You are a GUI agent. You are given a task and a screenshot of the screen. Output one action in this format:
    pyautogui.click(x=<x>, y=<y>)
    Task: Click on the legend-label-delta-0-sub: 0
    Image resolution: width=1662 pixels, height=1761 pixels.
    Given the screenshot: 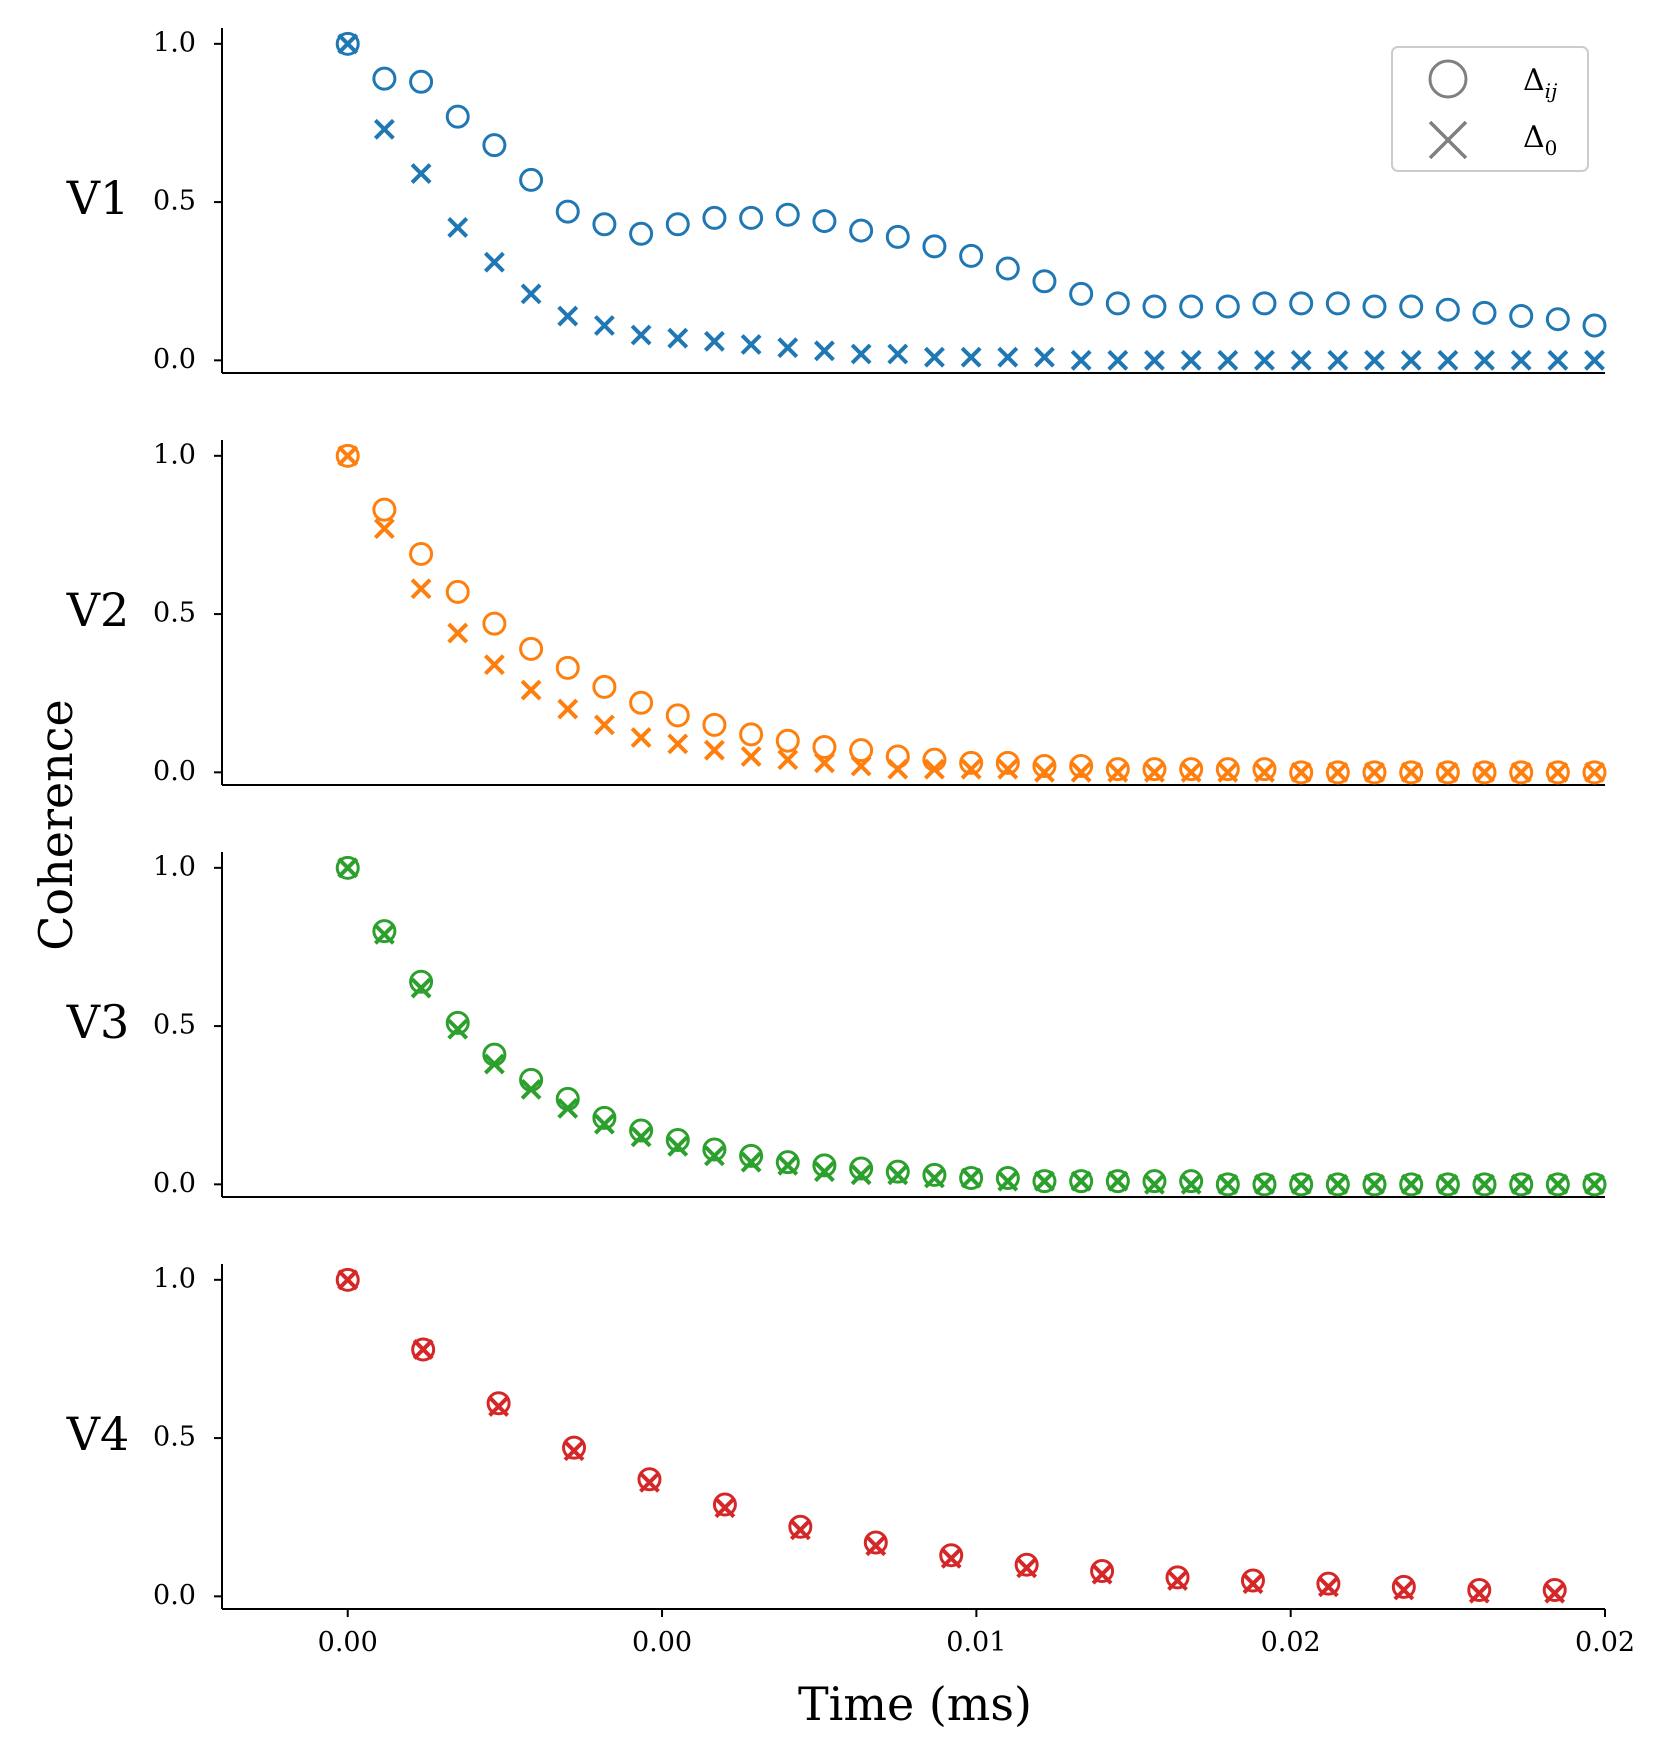 What is the action you would take?
    pyautogui.click(x=1551, y=148)
    